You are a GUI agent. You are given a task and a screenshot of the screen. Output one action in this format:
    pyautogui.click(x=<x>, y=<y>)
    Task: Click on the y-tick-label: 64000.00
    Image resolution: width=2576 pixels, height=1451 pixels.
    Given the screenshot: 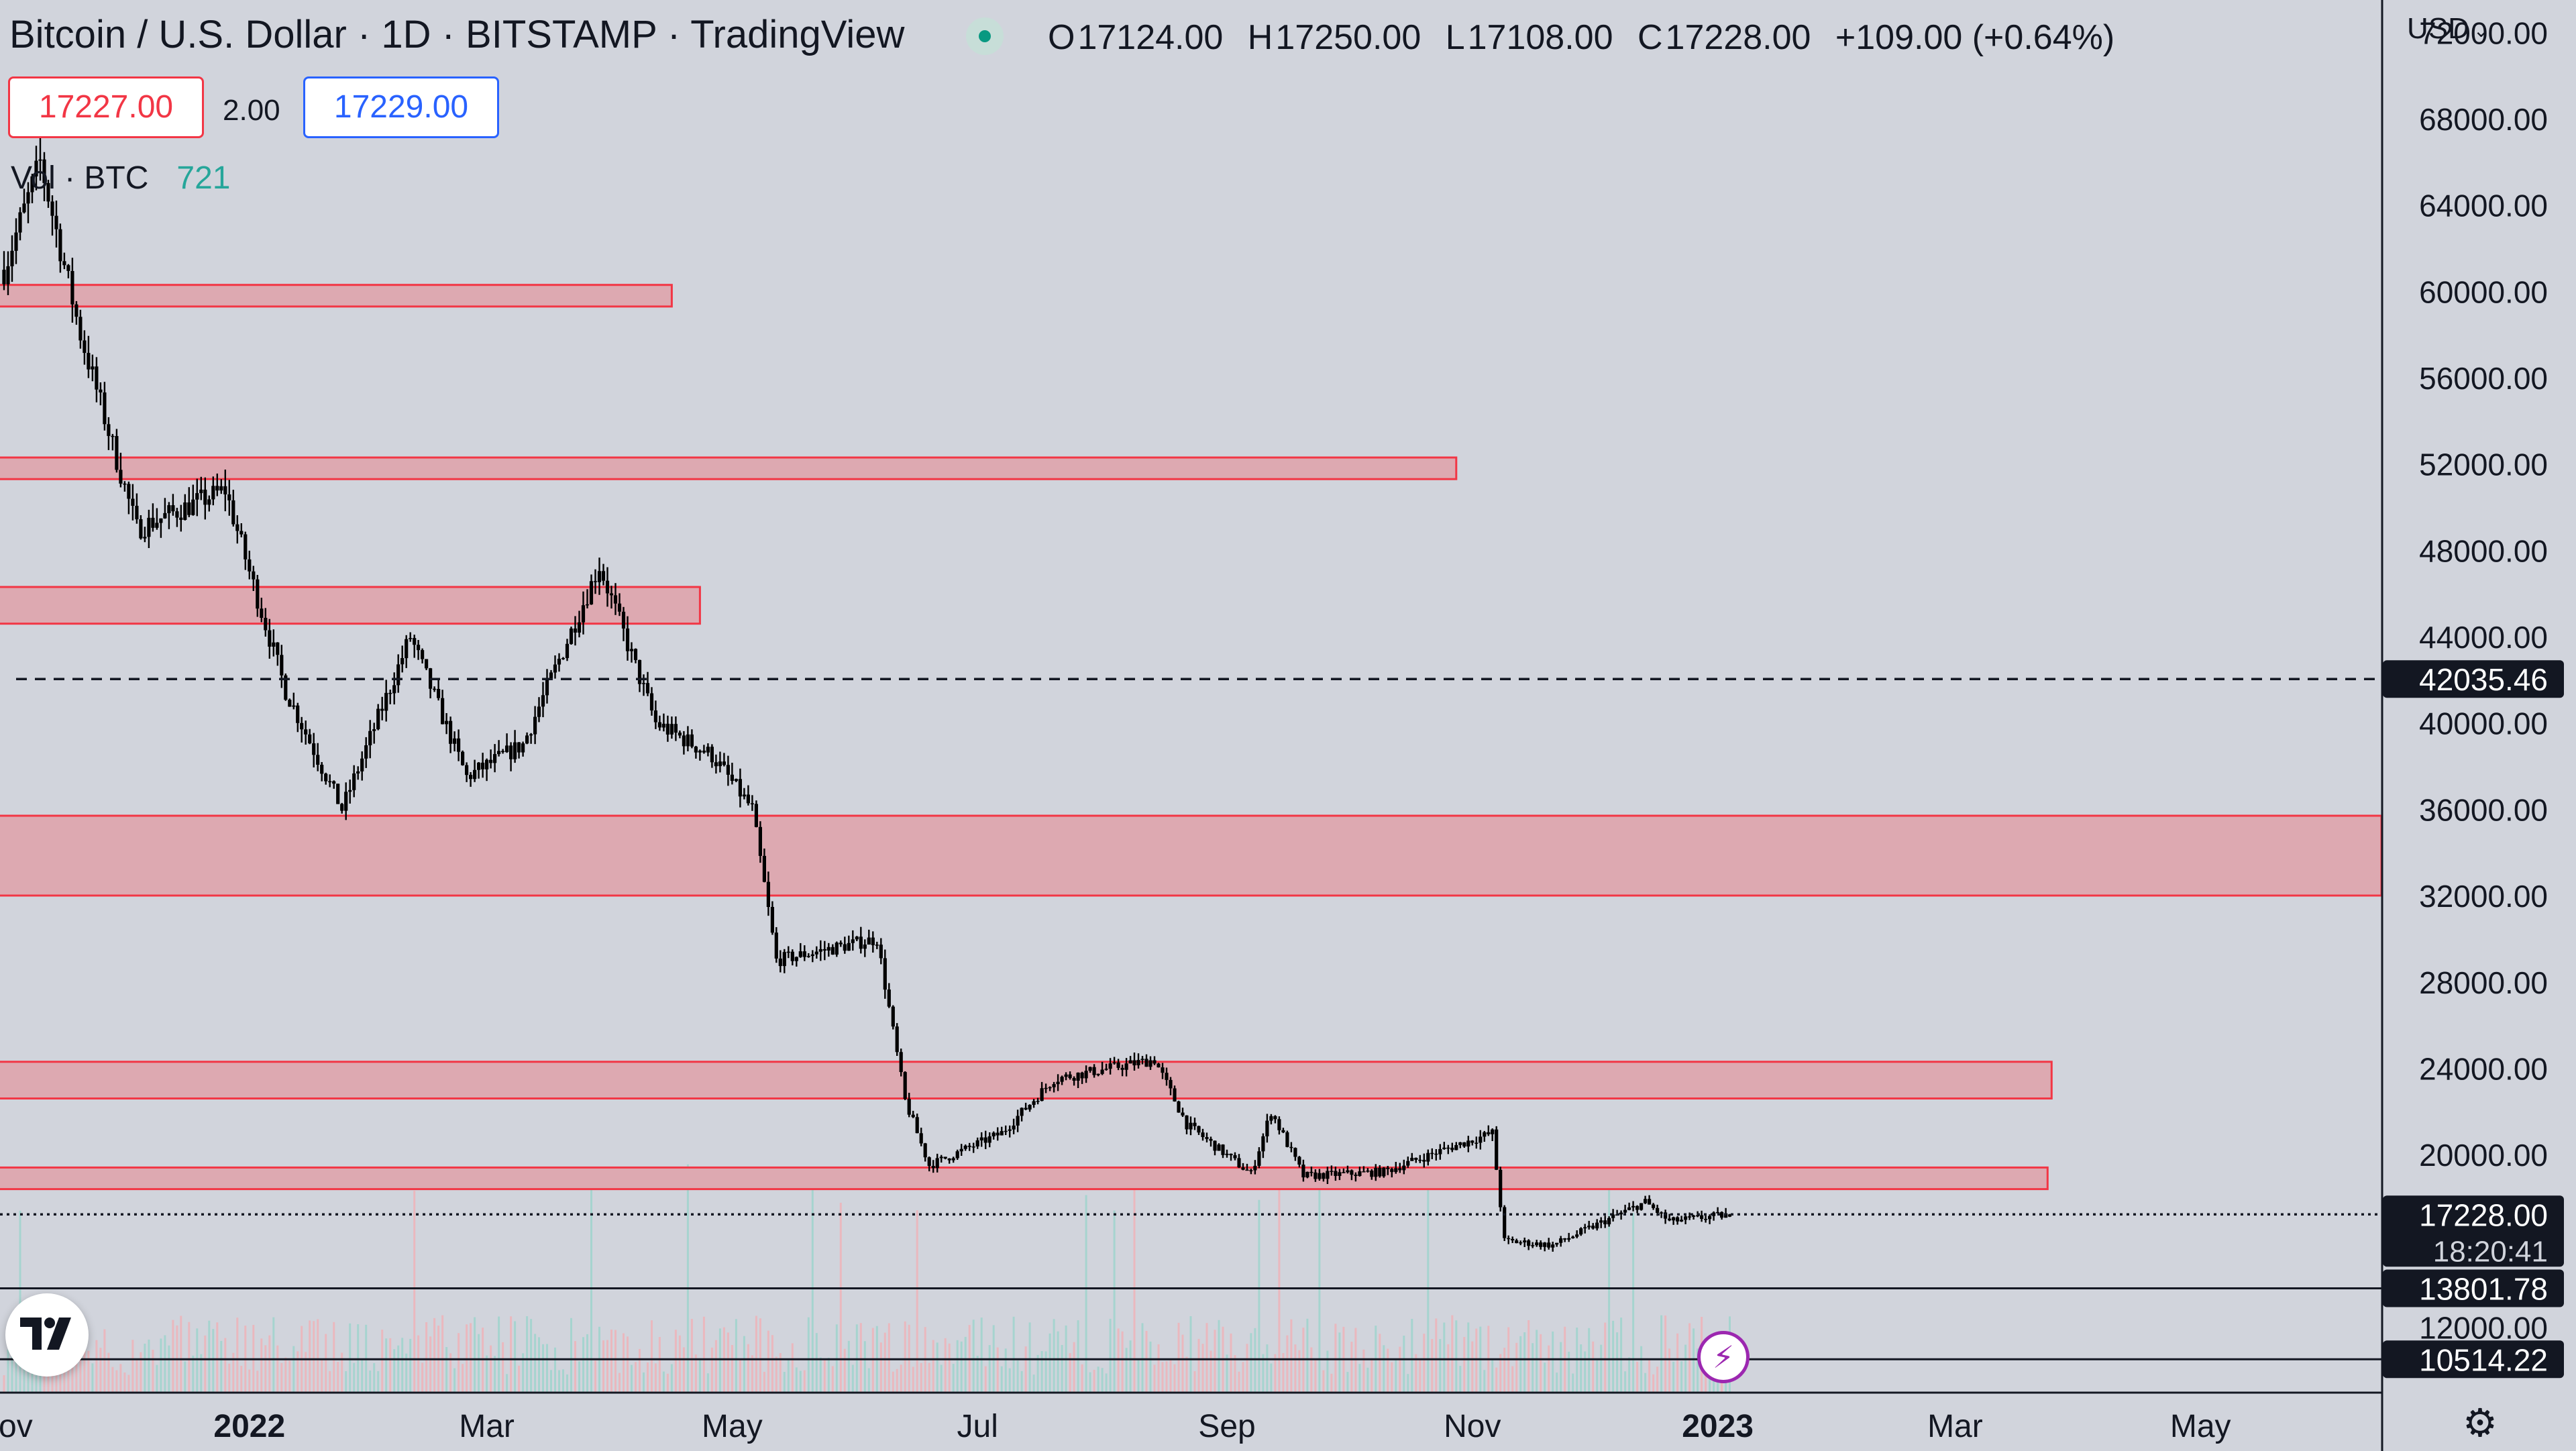 What is the action you would take?
    pyautogui.click(x=2483, y=206)
    